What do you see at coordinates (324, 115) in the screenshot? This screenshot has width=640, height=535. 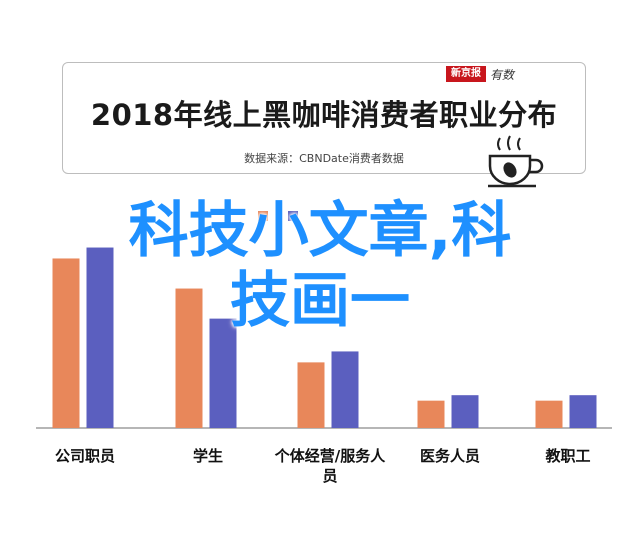 I see `chart-title: 2018年线上黑咖啡消费者职业分布` at bounding box center [324, 115].